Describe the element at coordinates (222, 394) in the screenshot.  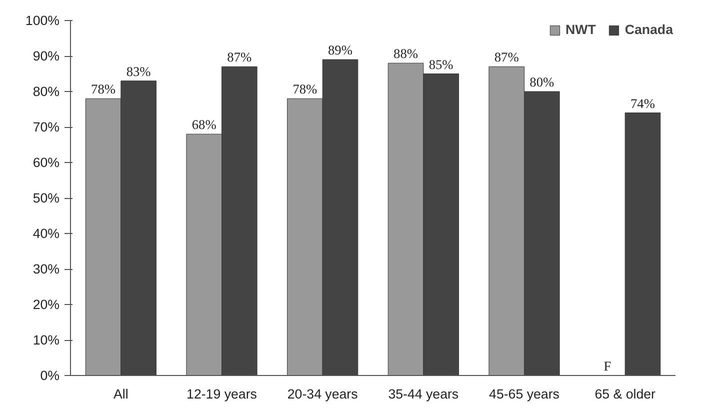
I see `x-tick-label: 12-19 years` at that location.